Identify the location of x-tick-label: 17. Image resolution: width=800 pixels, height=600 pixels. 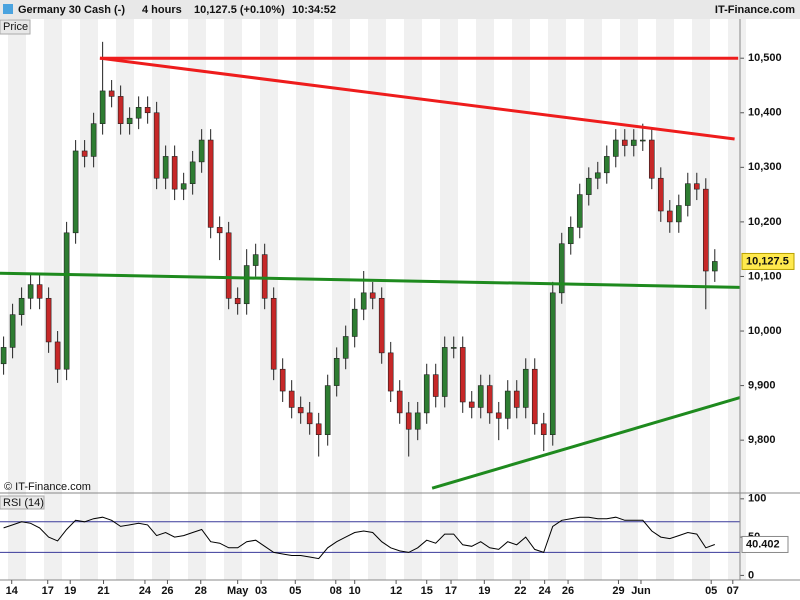
(48, 591).